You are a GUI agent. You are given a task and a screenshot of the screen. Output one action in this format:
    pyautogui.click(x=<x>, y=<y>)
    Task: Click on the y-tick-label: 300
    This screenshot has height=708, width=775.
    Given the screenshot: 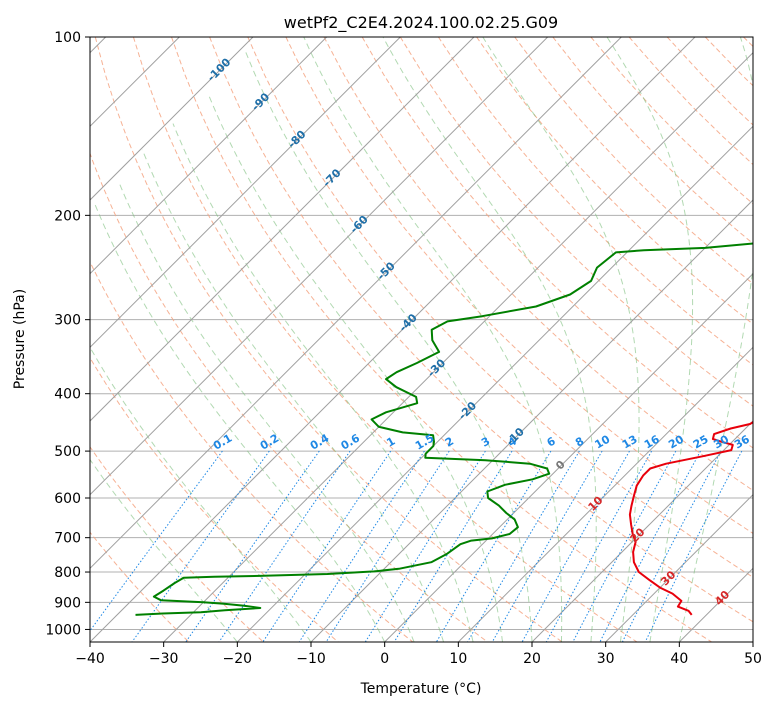 What is the action you would take?
    pyautogui.click(x=67, y=321)
    